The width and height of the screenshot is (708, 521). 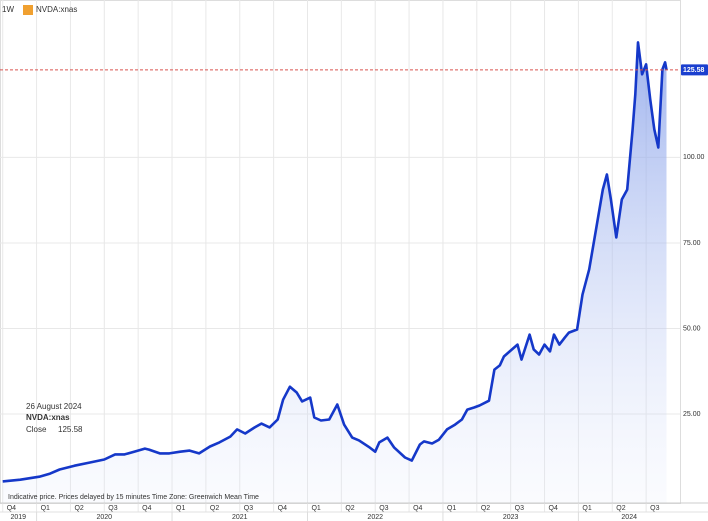 What do you see at coordinates (48, 417) in the screenshot?
I see `tooltip-symbol: NVDA:xnas` at bounding box center [48, 417].